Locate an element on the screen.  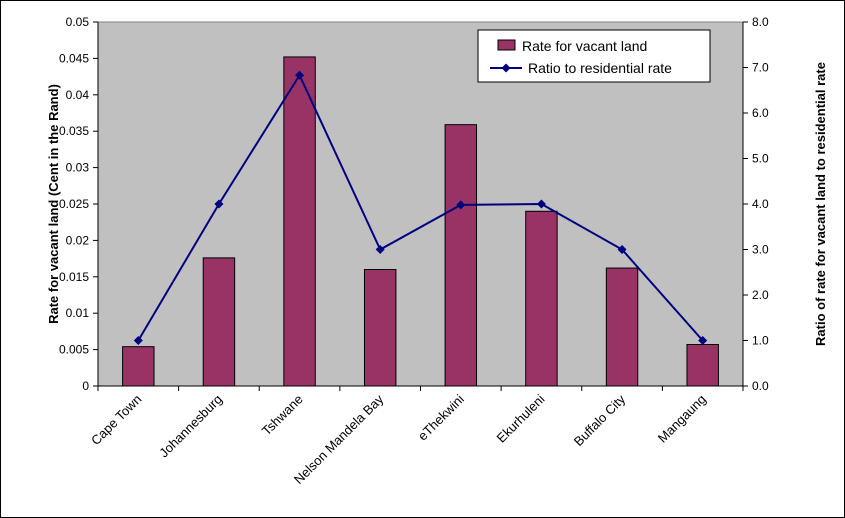
y-tick-label: 0.005 is located at coordinates (74, 350).